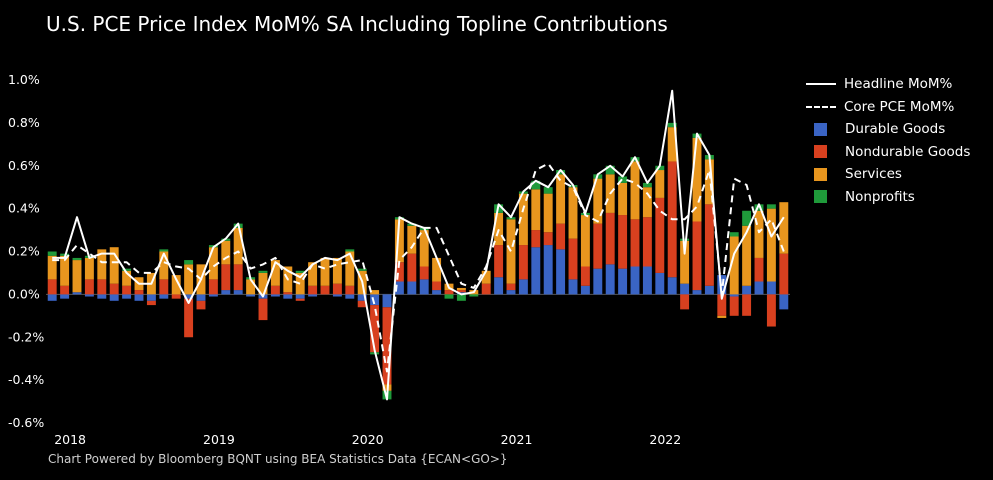 This screenshot has width=993, height=480. What do you see at coordinates (24, 122) in the screenshot?
I see `y-tick-label: 0.8%` at bounding box center [24, 122].